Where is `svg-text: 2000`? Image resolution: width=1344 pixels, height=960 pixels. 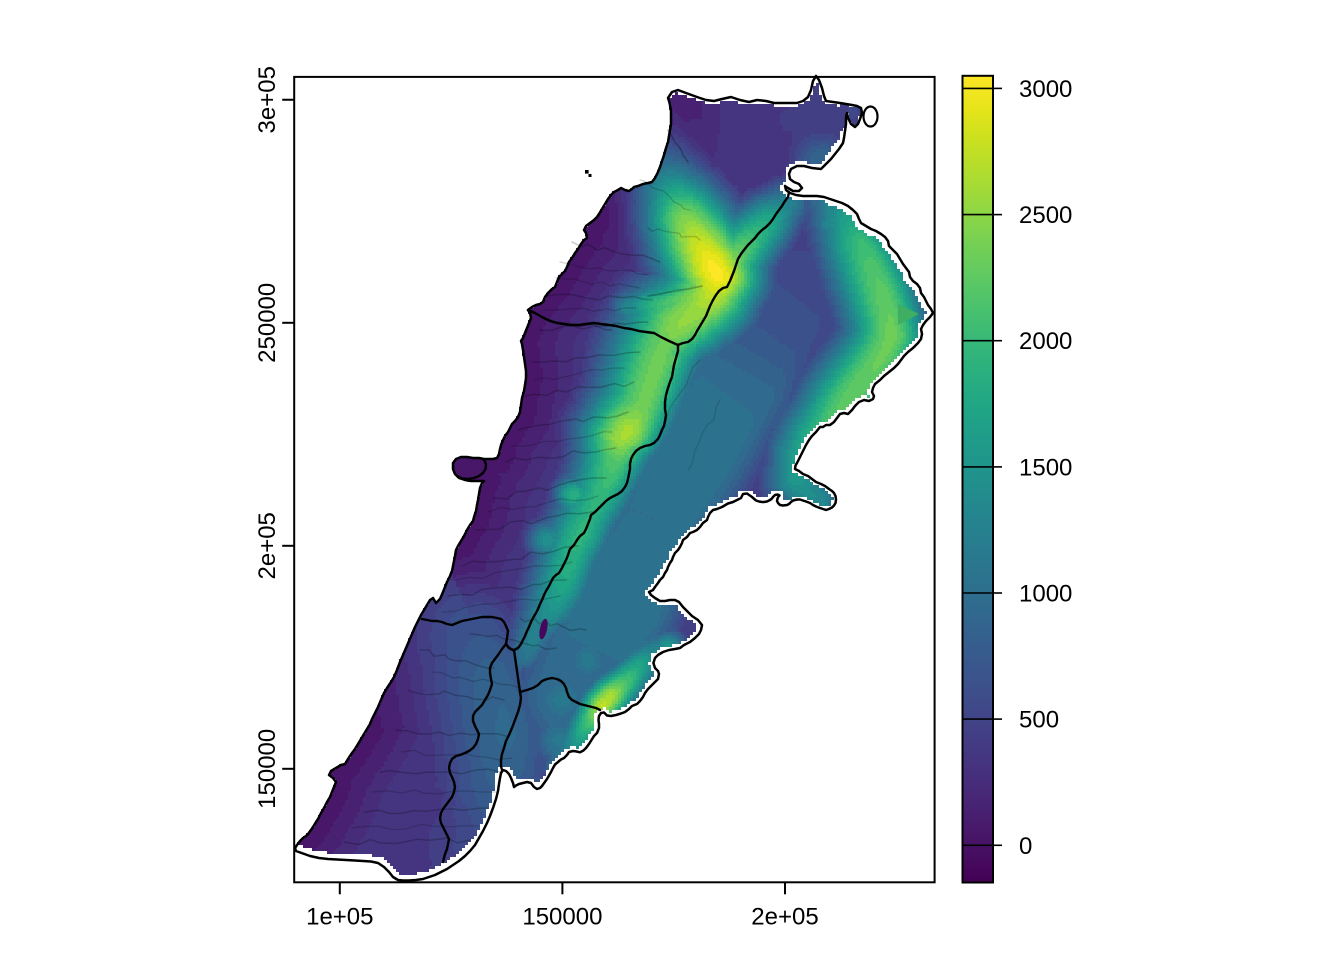 svg-text: 2000 is located at coordinates (1045, 341).